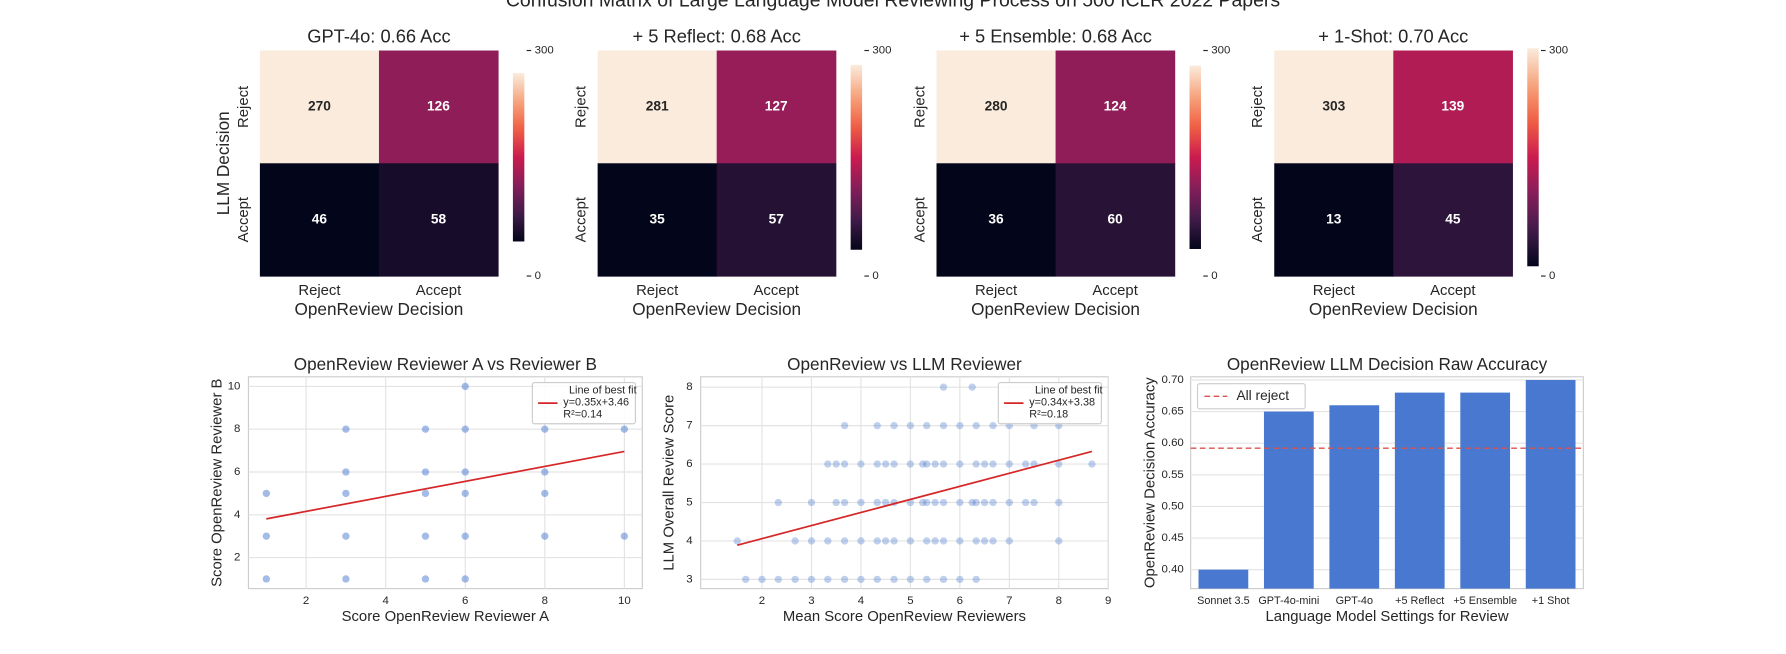 Image resolution: width=1786 pixels, height=654 pixels. Describe the element at coordinates (910, 601) in the screenshot. I see `x-tick-label: 5` at that location.